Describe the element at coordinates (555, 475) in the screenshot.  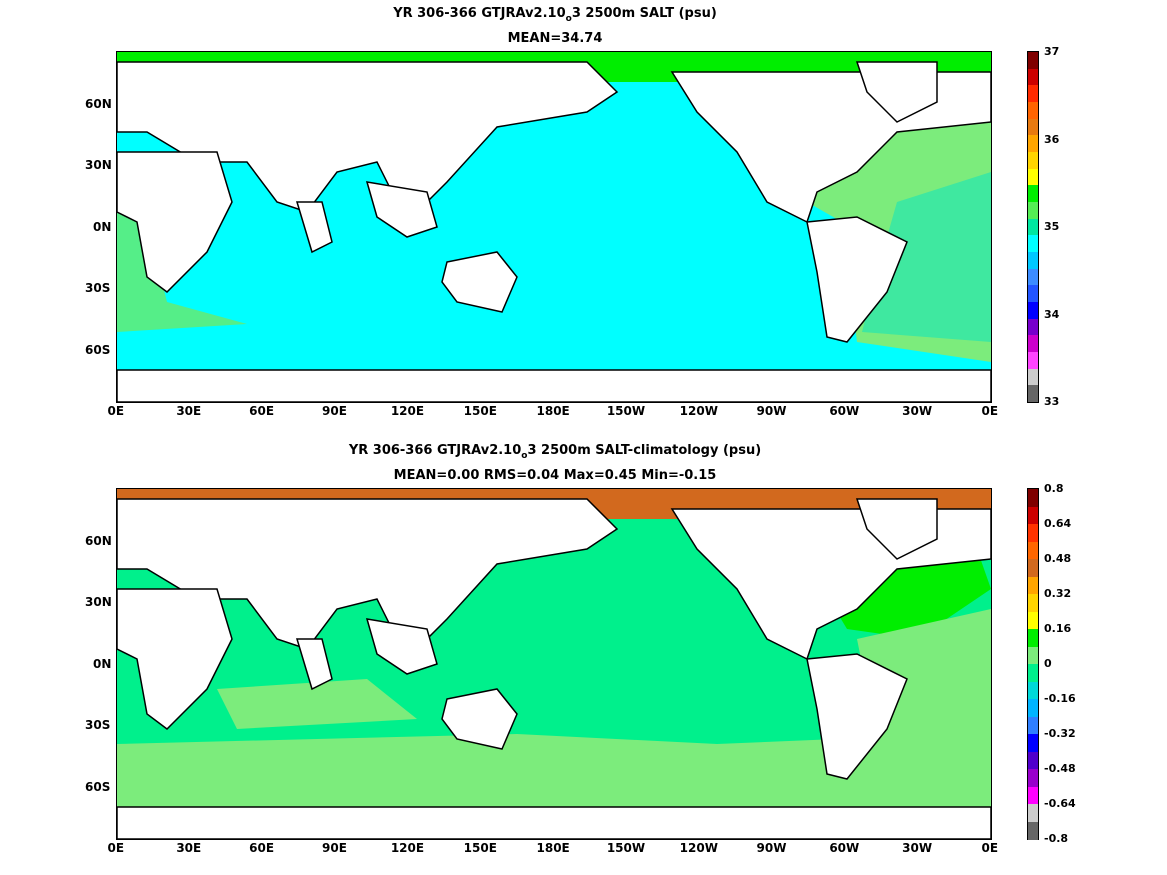
I see `chart2-subtitle: MEAN=0.00 RMS=0.04 Max=0.45 Min=-0.15` at that location.